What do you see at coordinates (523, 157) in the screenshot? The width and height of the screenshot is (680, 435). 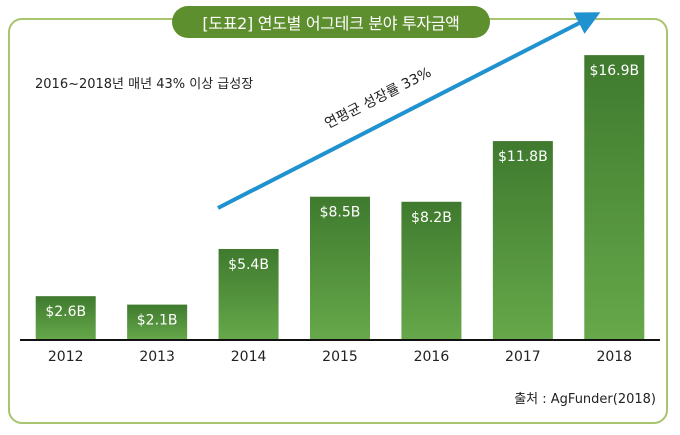 I see `data-label-2017: $11.8B` at bounding box center [523, 157].